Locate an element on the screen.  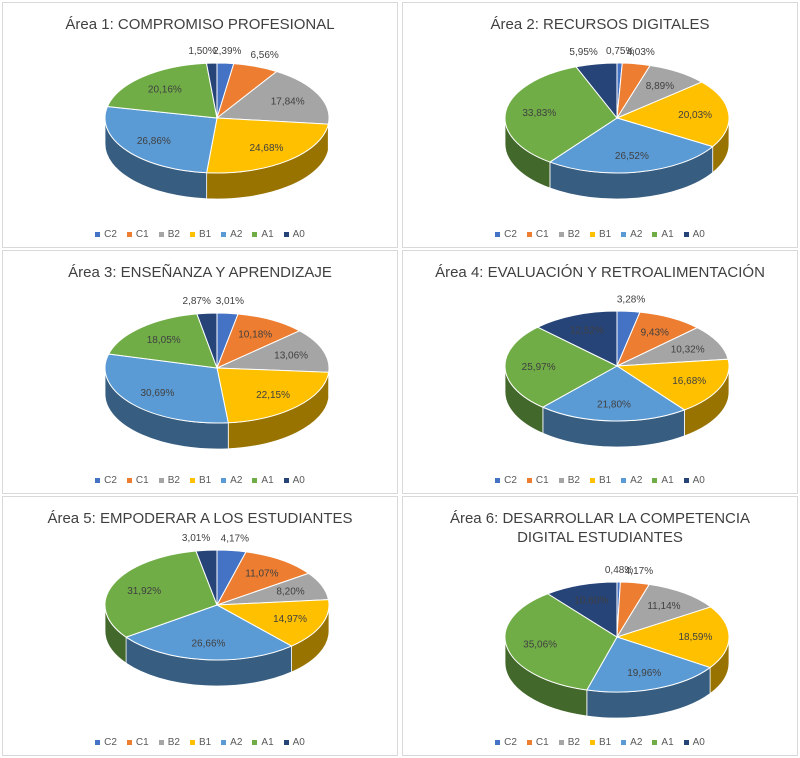
data-label: 8,89% is located at coordinates (660, 86).